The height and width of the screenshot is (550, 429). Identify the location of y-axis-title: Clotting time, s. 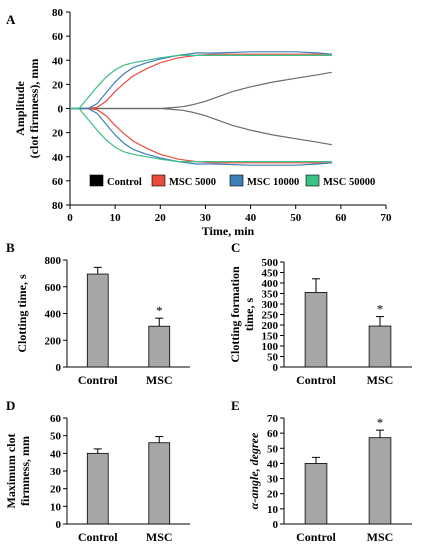
(22, 313).